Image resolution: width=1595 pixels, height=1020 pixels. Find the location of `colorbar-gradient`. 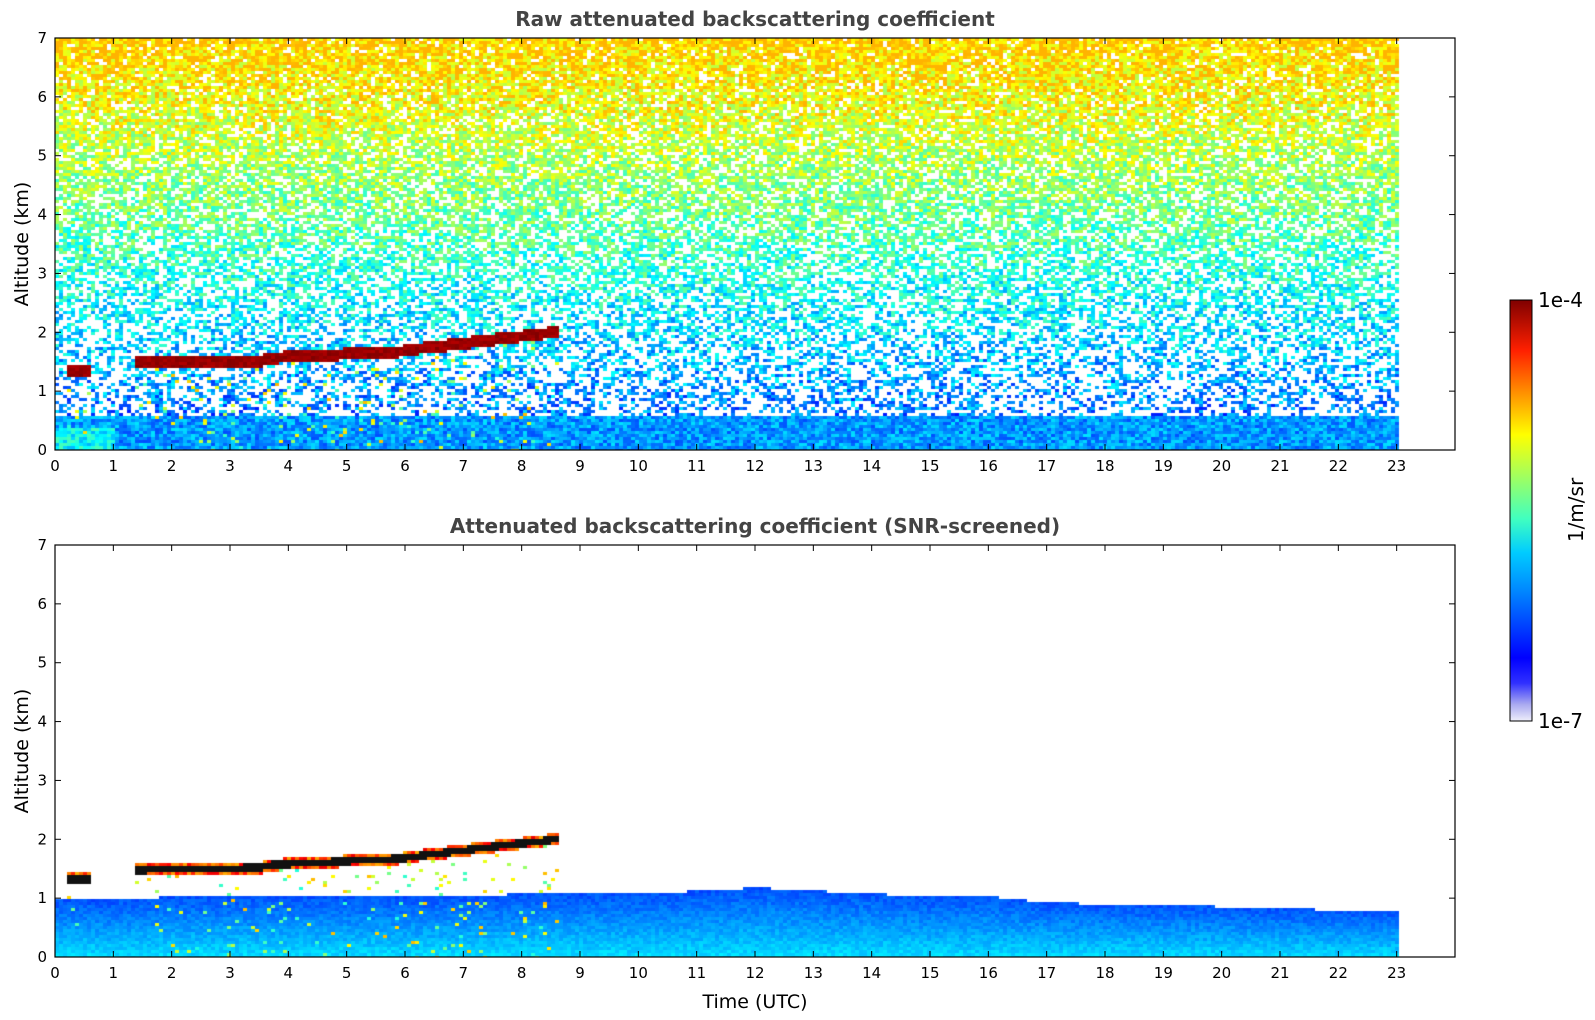

colorbar-gradient is located at coordinates (1521, 510).